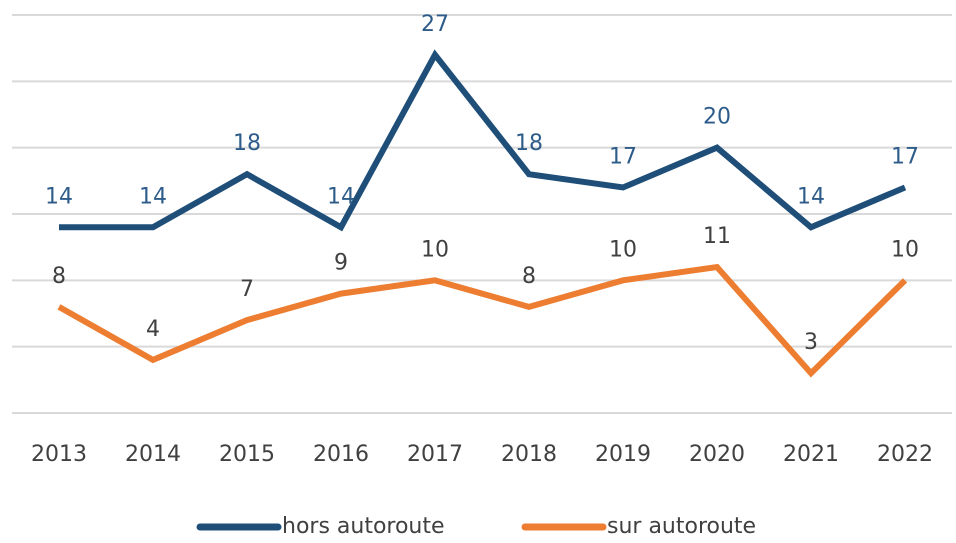  What do you see at coordinates (247, 454) in the screenshot?
I see `x-tick-label: 2015` at bounding box center [247, 454].